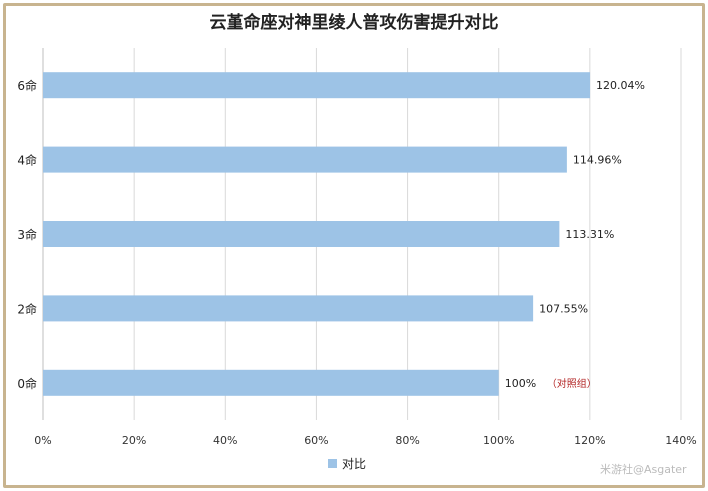 Image resolution: width=708 pixels, height=491 pixels. Describe the element at coordinates (332, 463) in the screenshot. I see `legend-swatch` at that location.